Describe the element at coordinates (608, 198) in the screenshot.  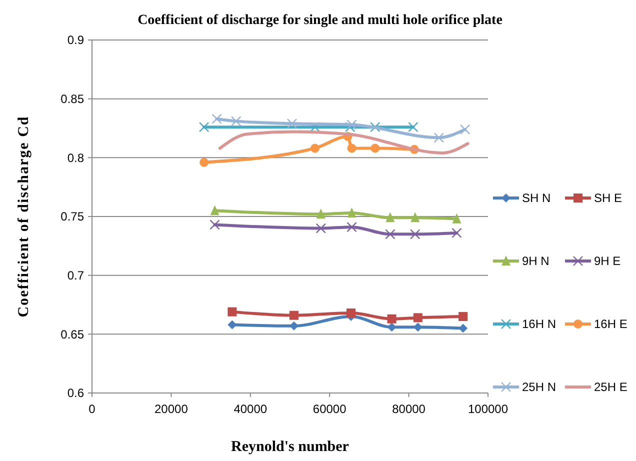
I see `legend-label: SH E` at that location.